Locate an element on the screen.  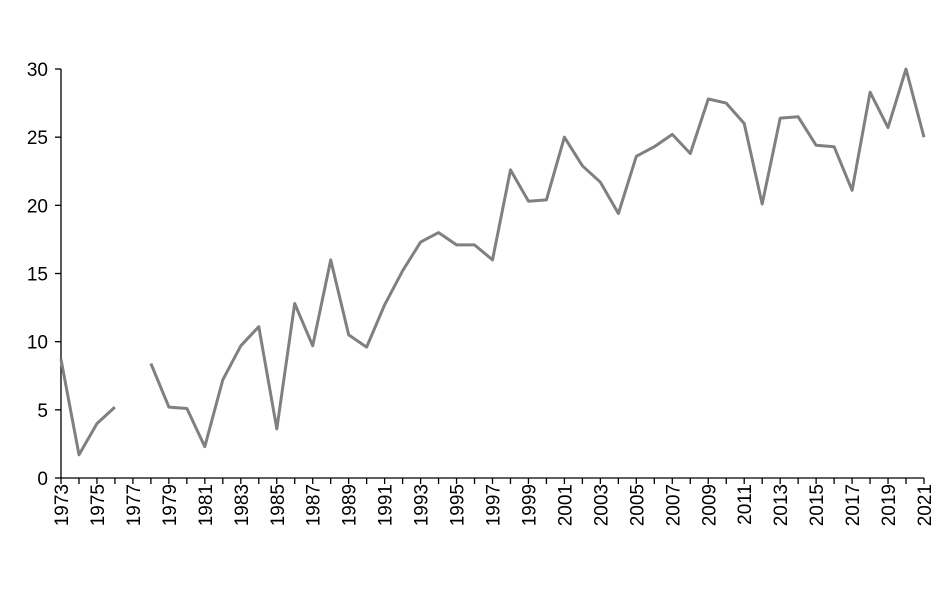
x-tick-label: 1981 is located at coordinates (206, 505).